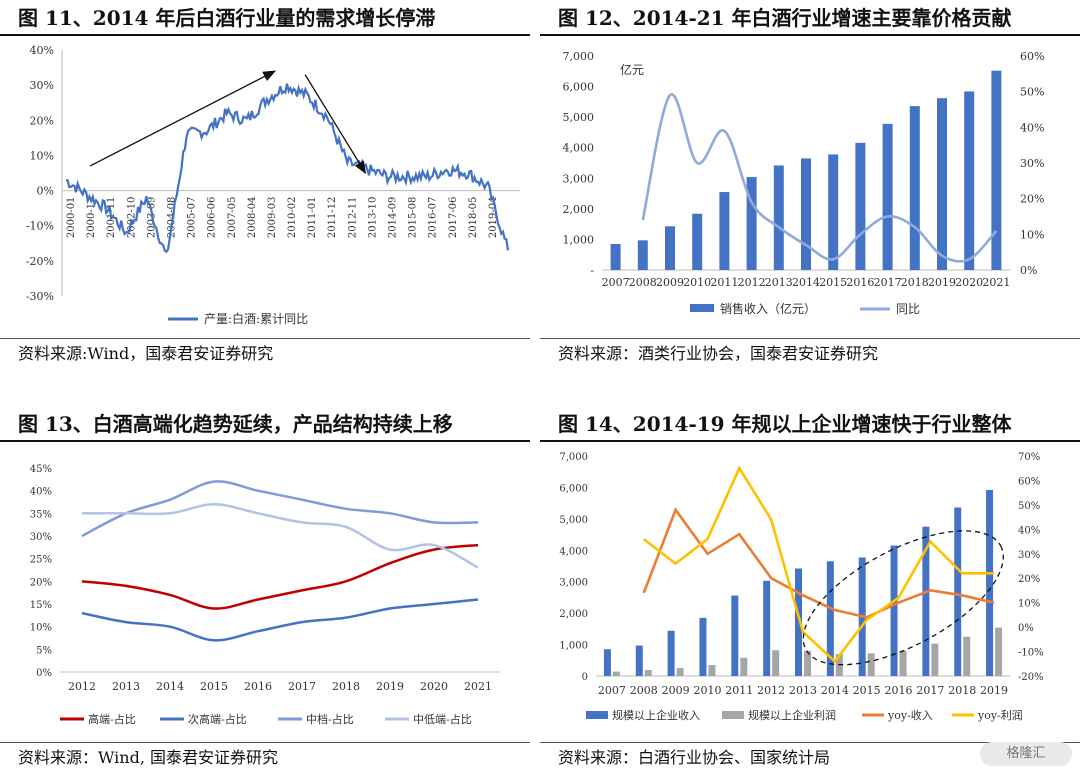 The image size is (1080, 774). Describe the element at coordinates (656, 715) in the screenshot. I see `legend-label: 规模以上企业收入` at that location.